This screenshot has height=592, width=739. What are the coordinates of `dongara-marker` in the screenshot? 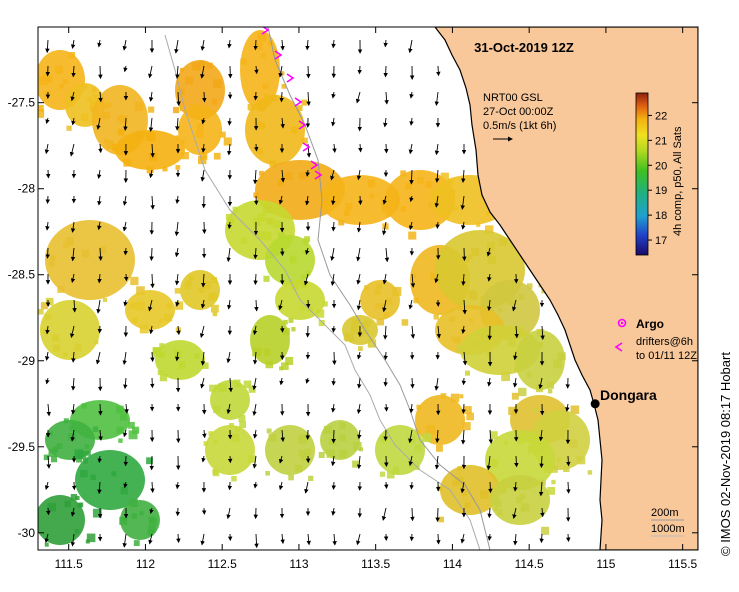 It's located at (595, 404).